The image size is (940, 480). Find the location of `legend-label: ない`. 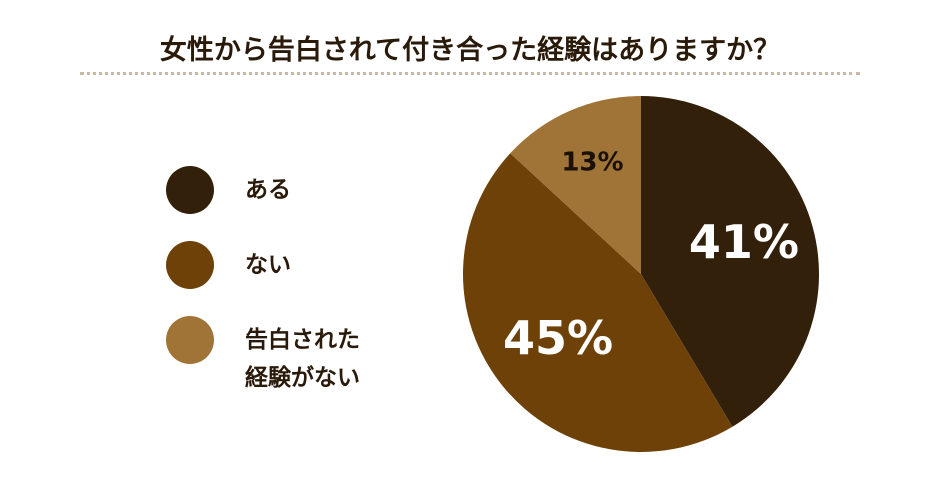

legend-label: ない is located at coordinates (268, 265).